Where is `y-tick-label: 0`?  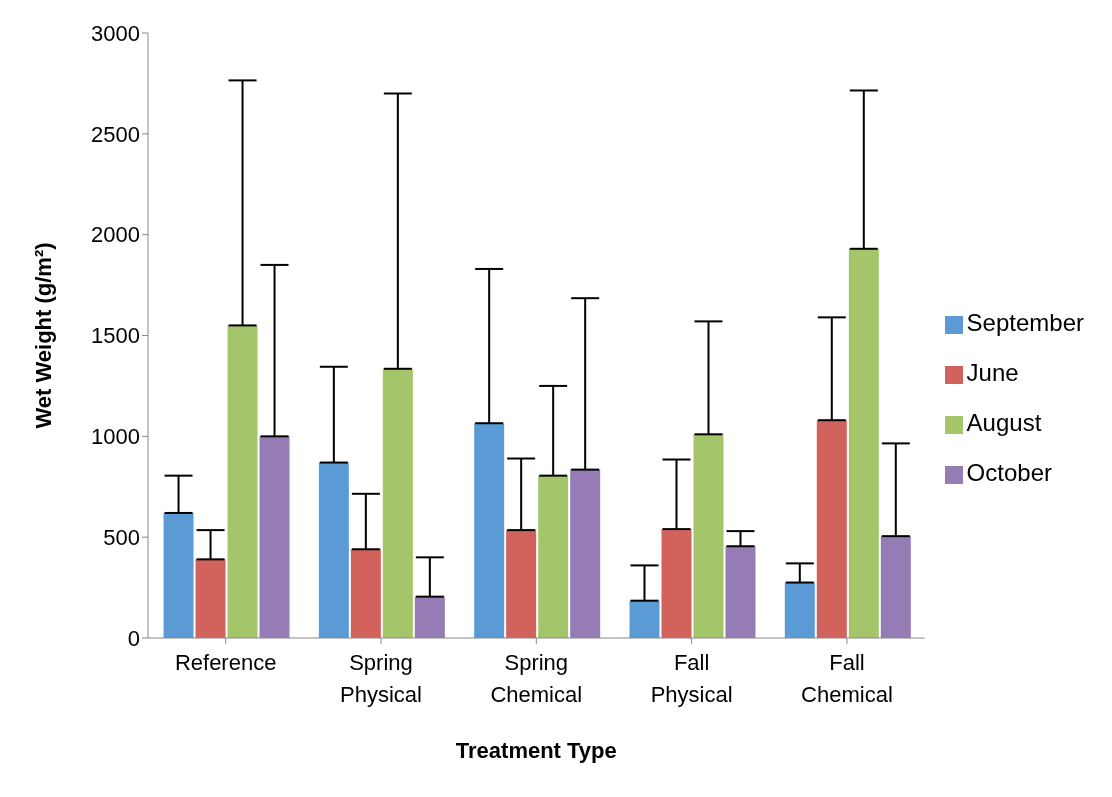
y-tick-label: 0 is located at coordinates (133, 638).